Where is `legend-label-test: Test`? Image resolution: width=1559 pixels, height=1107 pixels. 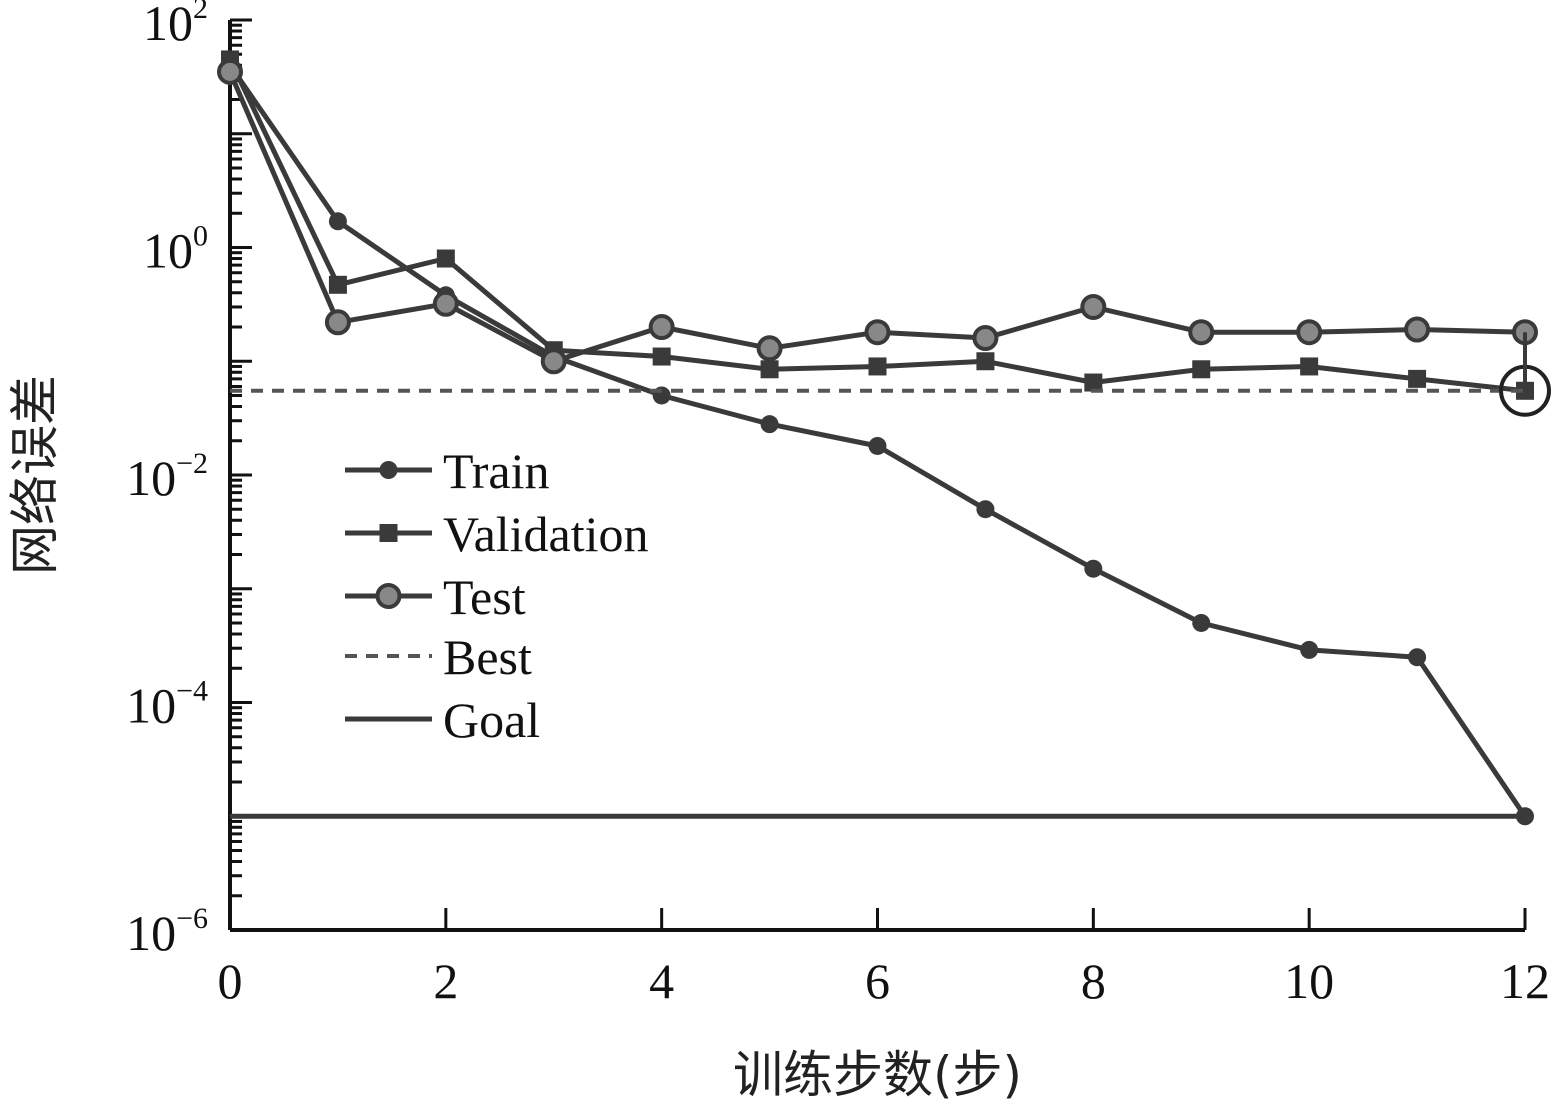 legend-label-test: Test is located at coordinates (484, 597).